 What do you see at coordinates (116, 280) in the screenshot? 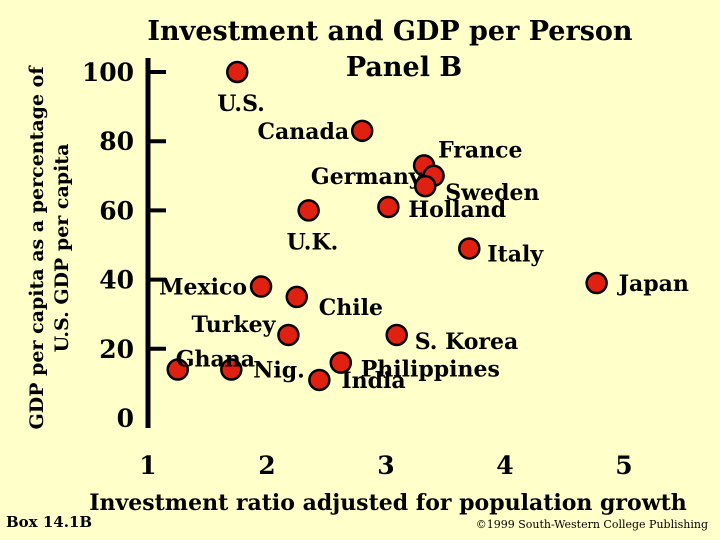
I see `y-tick-label: 40` at bounding box center [116, 280].